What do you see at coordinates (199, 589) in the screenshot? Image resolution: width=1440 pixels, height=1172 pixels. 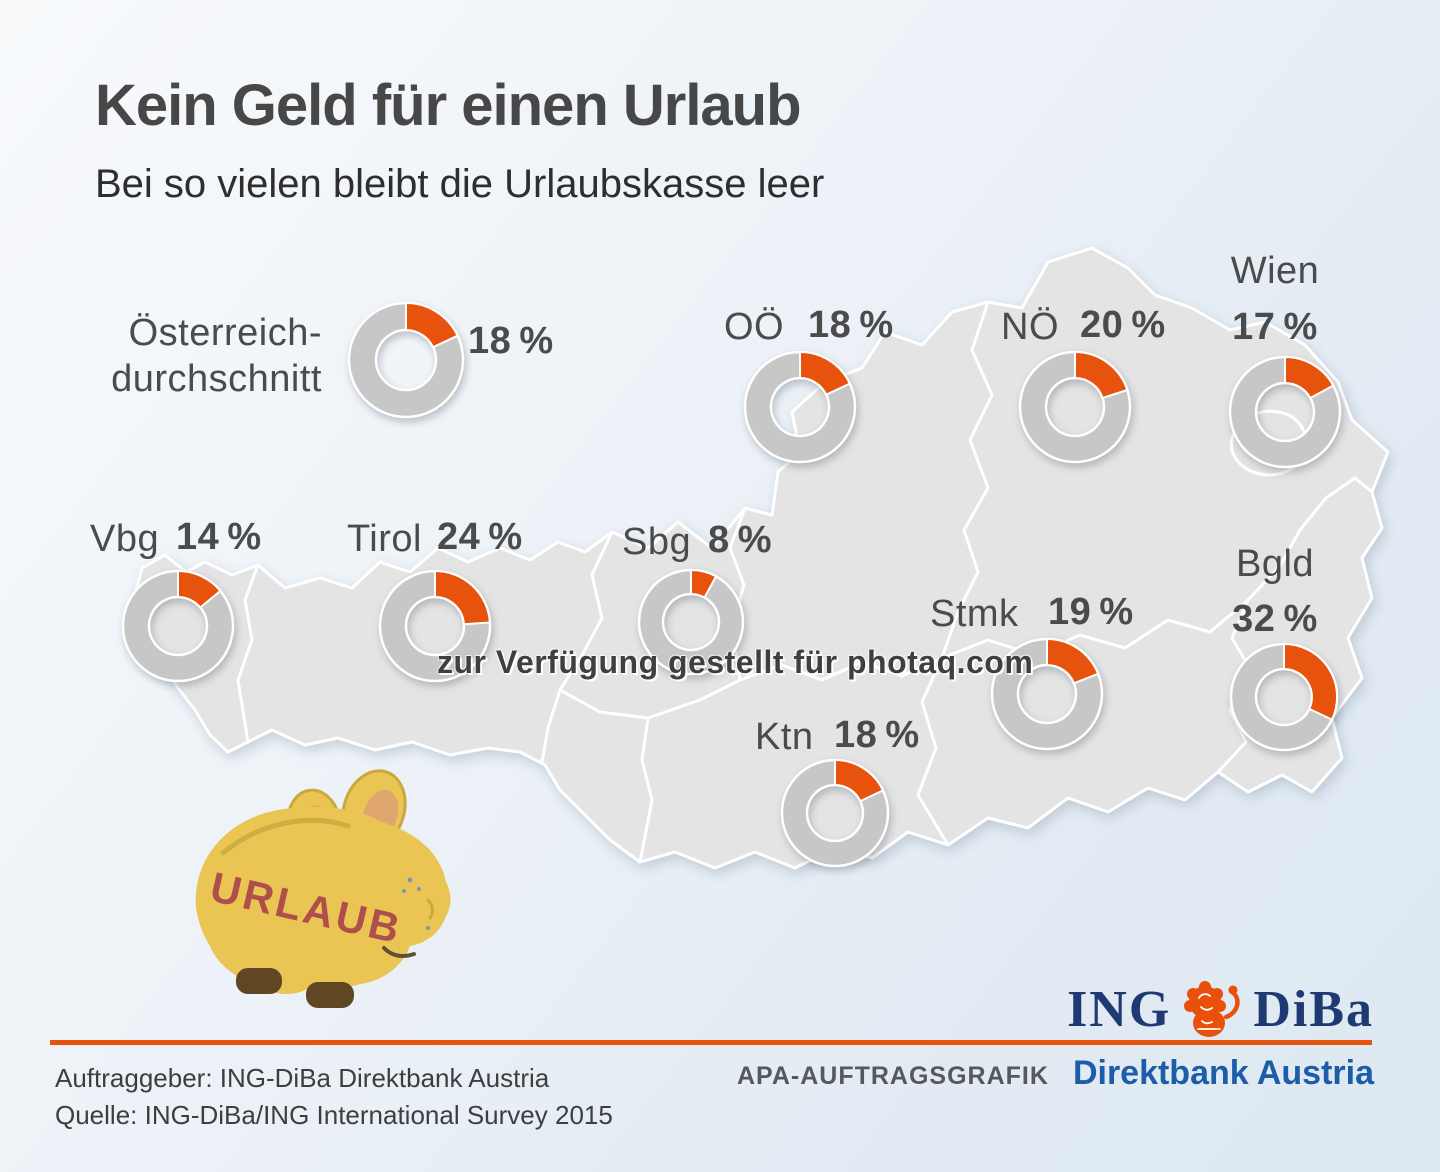 I see `donut-segment-vbg` at bounding box center [199, 589].